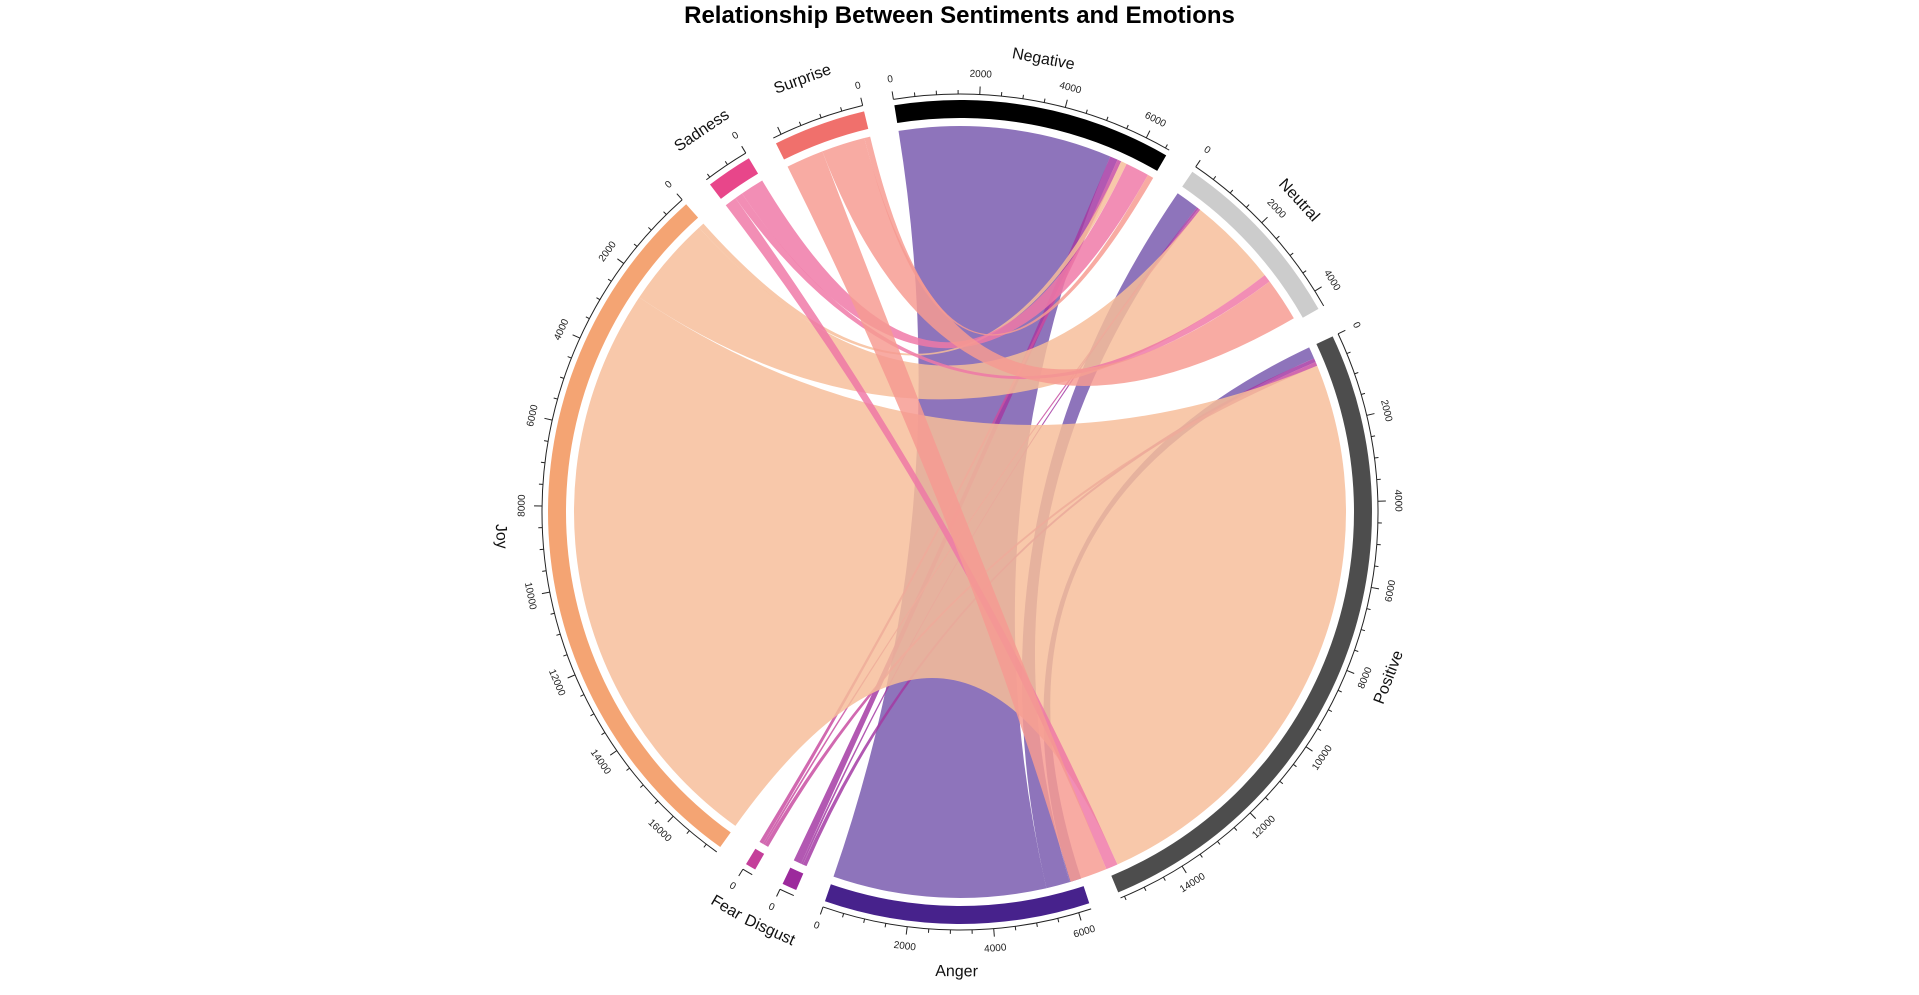  I want to click on sector-band-joy, so click(639, 526).